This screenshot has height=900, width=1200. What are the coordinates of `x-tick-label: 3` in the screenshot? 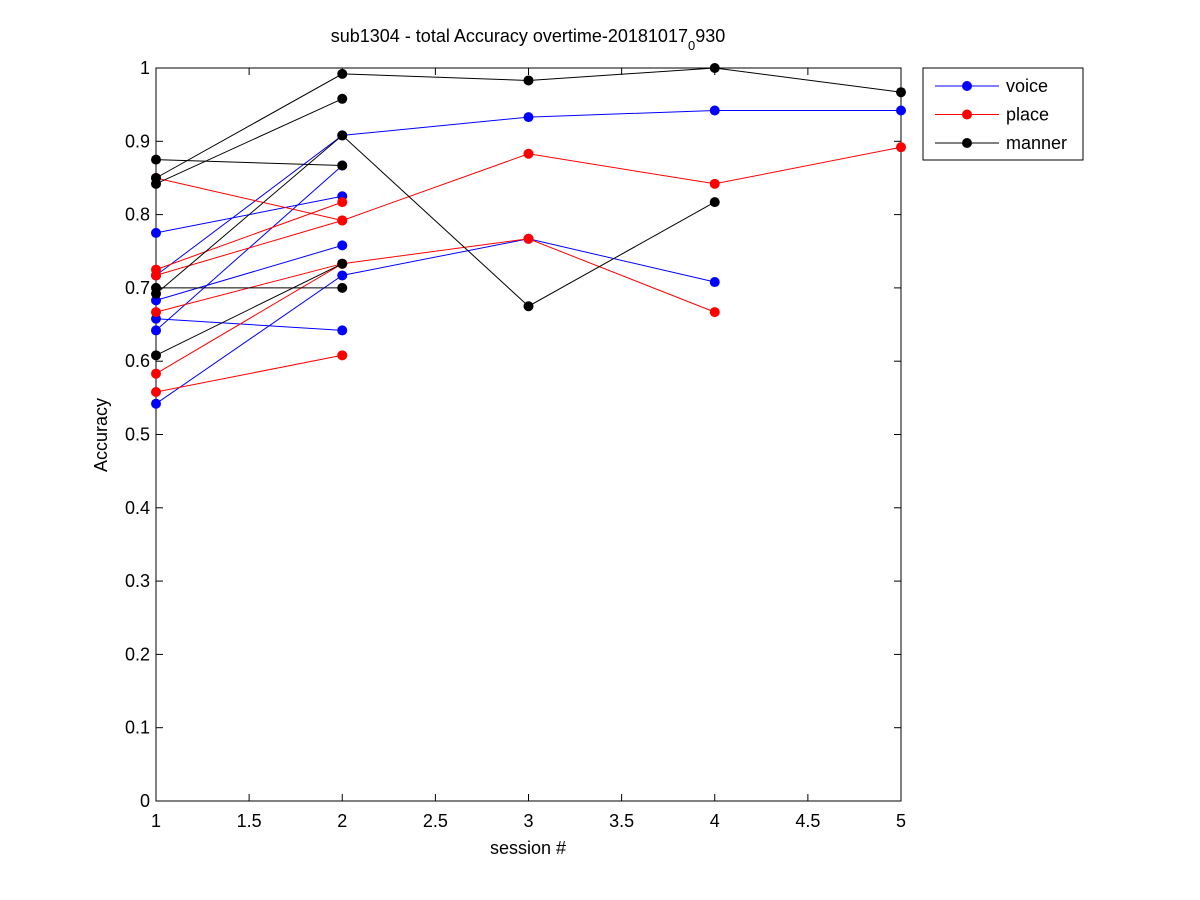 It's located at (528, 821).